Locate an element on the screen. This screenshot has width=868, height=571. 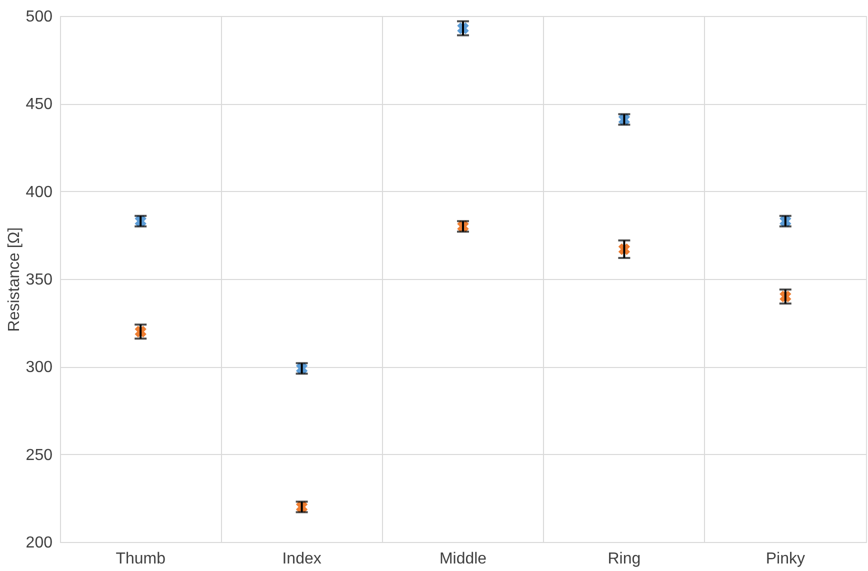
y-tick-label: 400 is located at coordinates (39, 192).